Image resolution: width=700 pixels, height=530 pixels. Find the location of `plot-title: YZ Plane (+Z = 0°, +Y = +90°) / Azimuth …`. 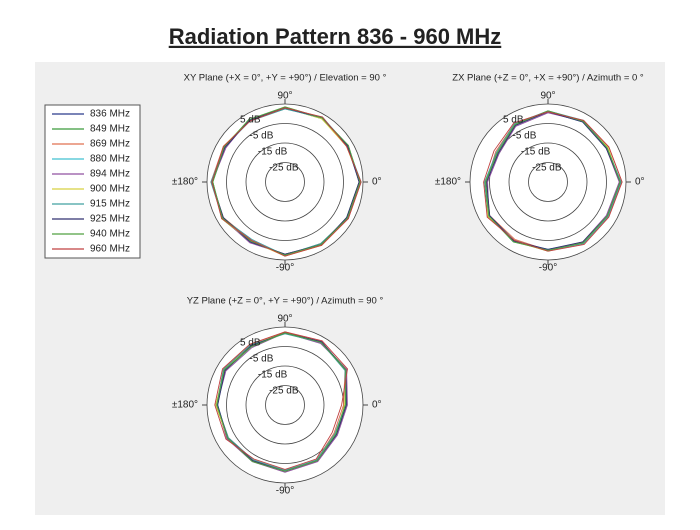

plot-title: YZ Plane (+Z = 0°, +Y = +90°) / Azimuth … is located at coordinates (285, 301).